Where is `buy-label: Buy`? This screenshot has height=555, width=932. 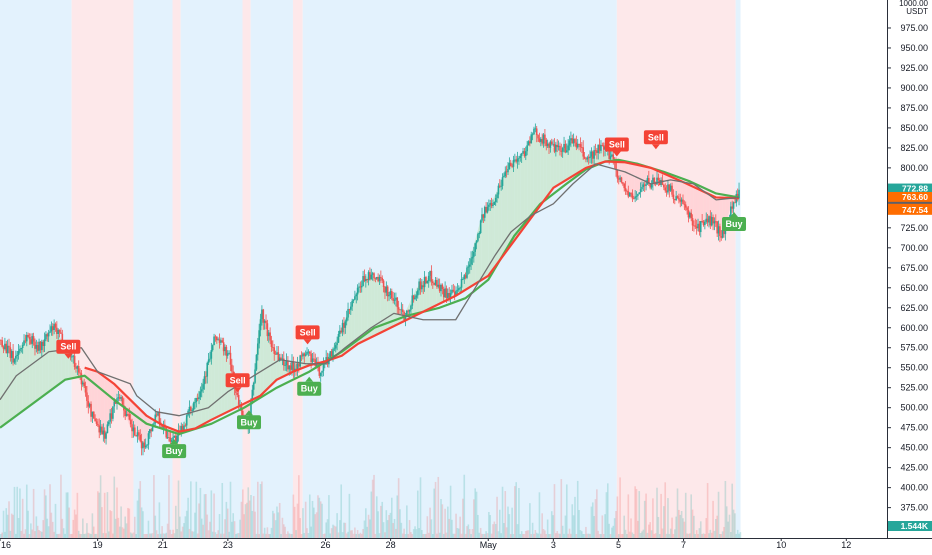
buy-label: Buy is located at coordinates (309, 389).